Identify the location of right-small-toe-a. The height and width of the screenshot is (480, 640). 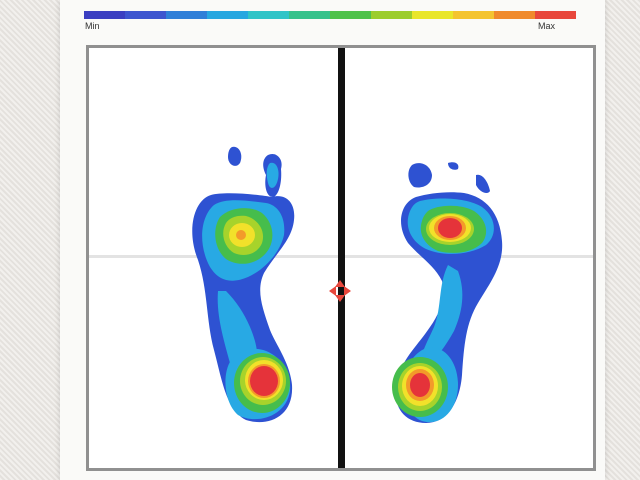
(420, 175).